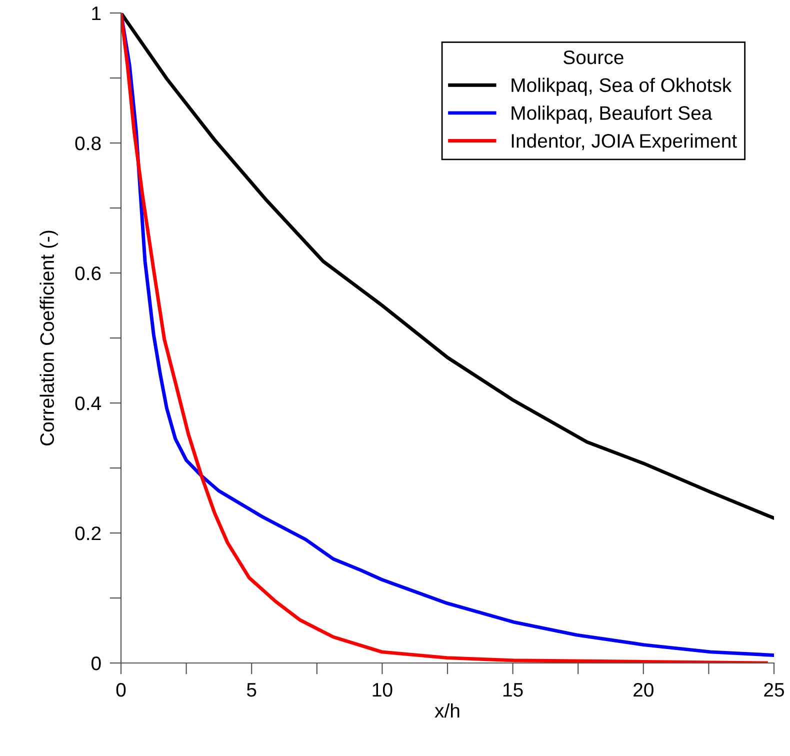 The height and width of the screenshot is (756, 790). What do you see at coordinates (594, 57) in the screenshot?
I see `legend-title: Source` at bounding box center [594, 57].